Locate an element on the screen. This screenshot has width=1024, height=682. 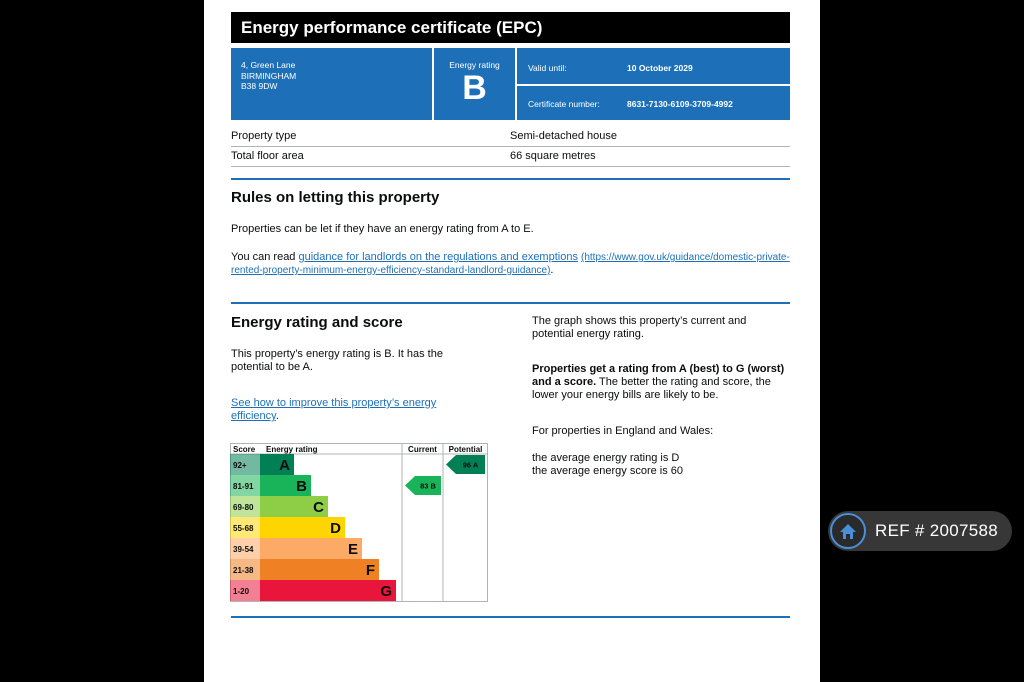
band-score-label: 1-20 is located at coordinates (241, 591).